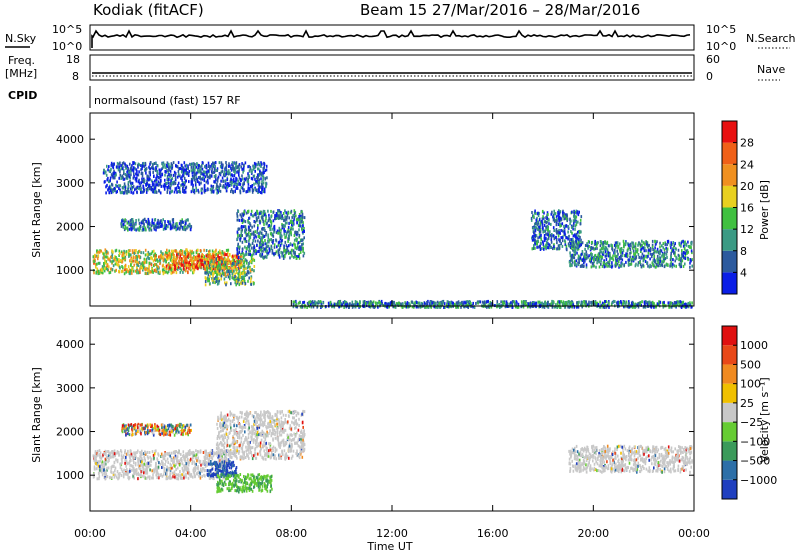 The image size is (800, 554). What do you see at coordinates (750, 384) in the screenshot?
I see `velocity-colorbar-tick: 100` at bounding box center [750, 384].